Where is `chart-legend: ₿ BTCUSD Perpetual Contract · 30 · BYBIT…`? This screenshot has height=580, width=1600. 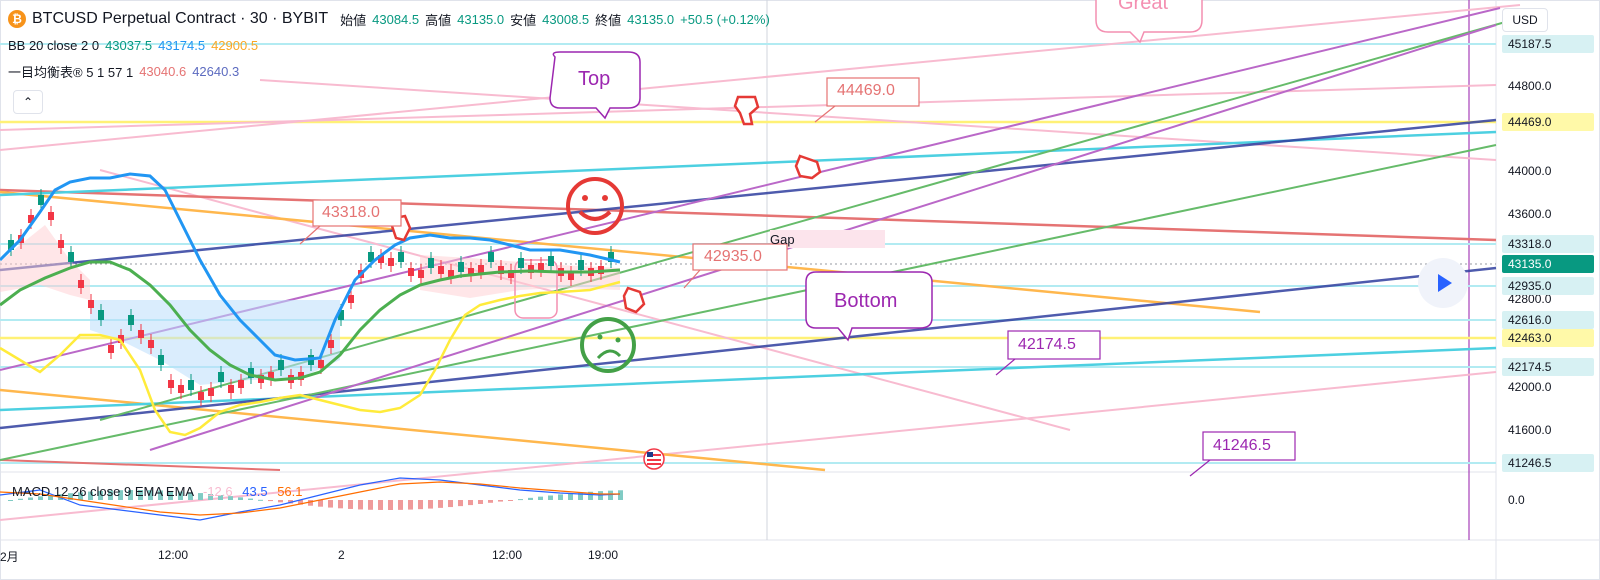 chart-legend: ₿ BTCUSD Perpetual Contract · 30 · BYBIT… is located at coordinates (389, 45).